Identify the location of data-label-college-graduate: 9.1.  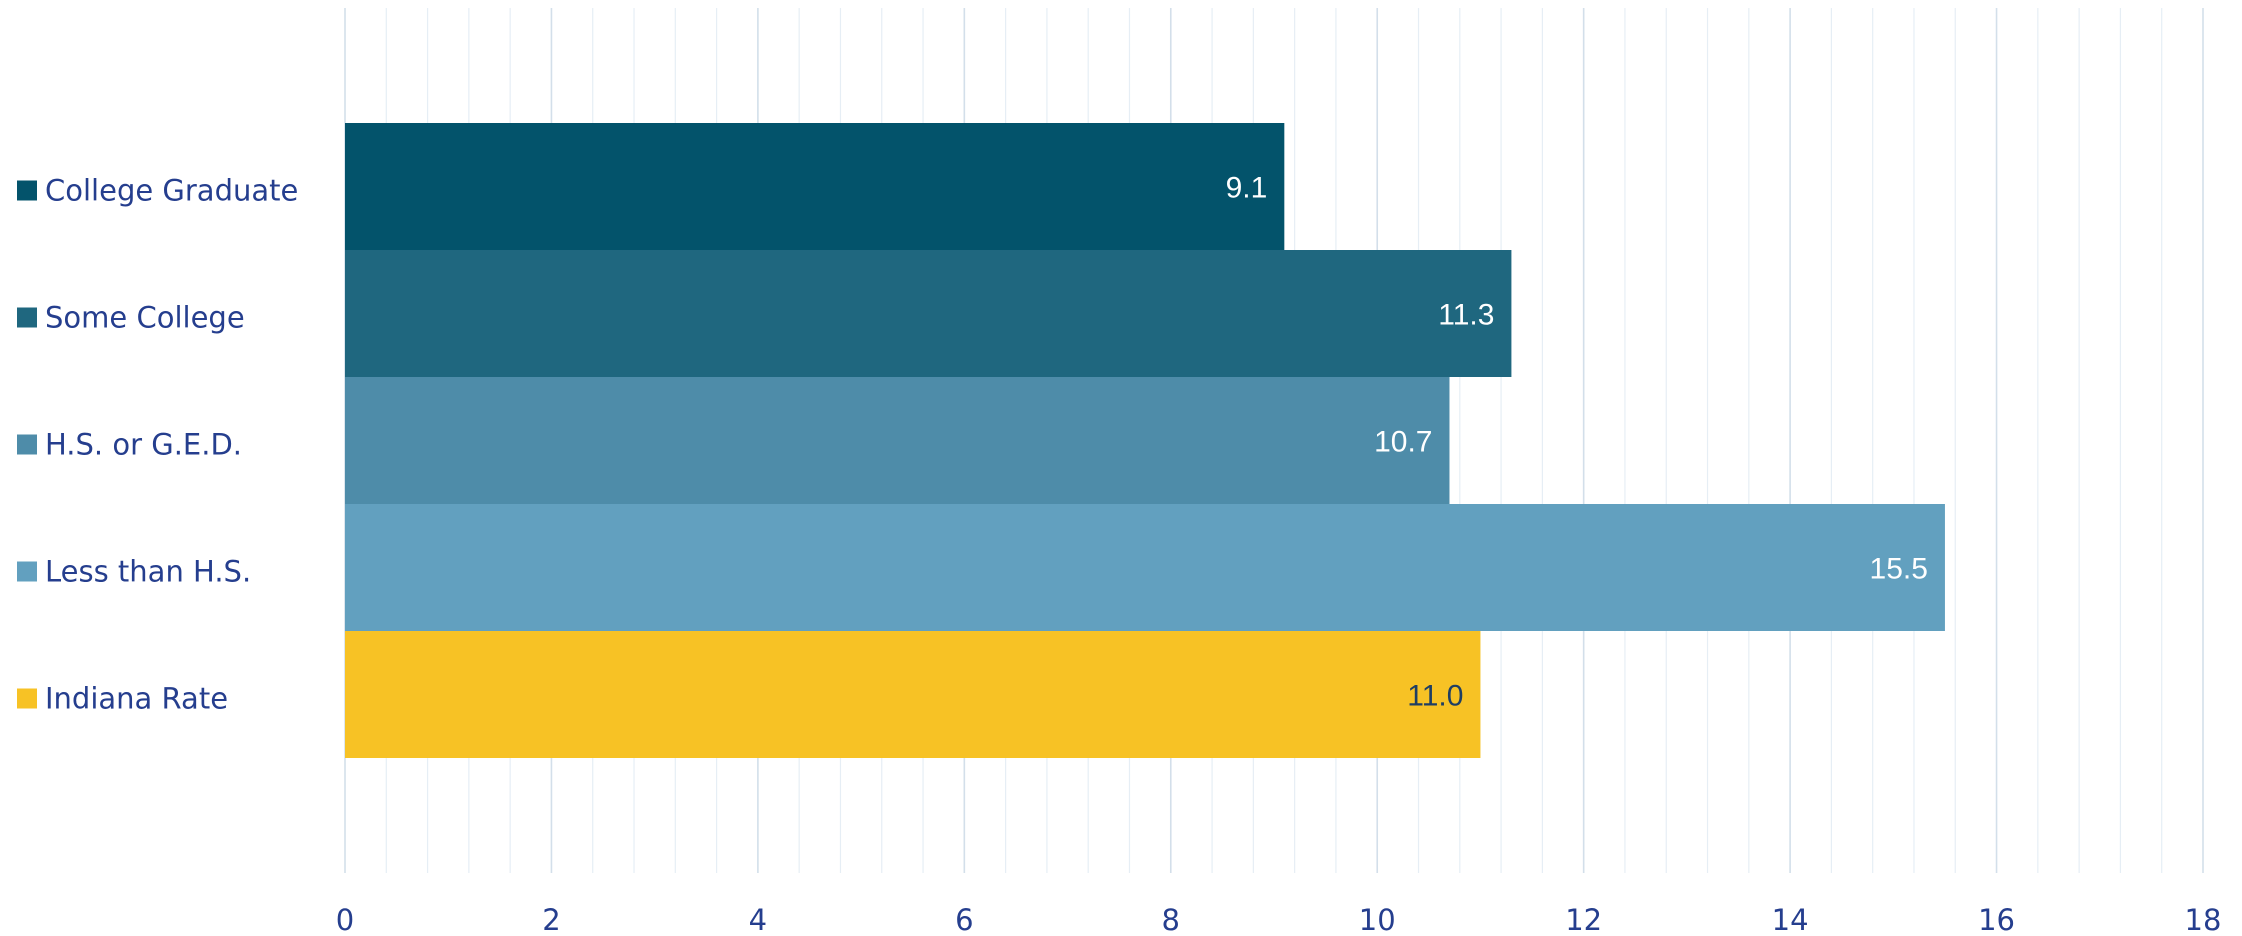
(1247, 188).